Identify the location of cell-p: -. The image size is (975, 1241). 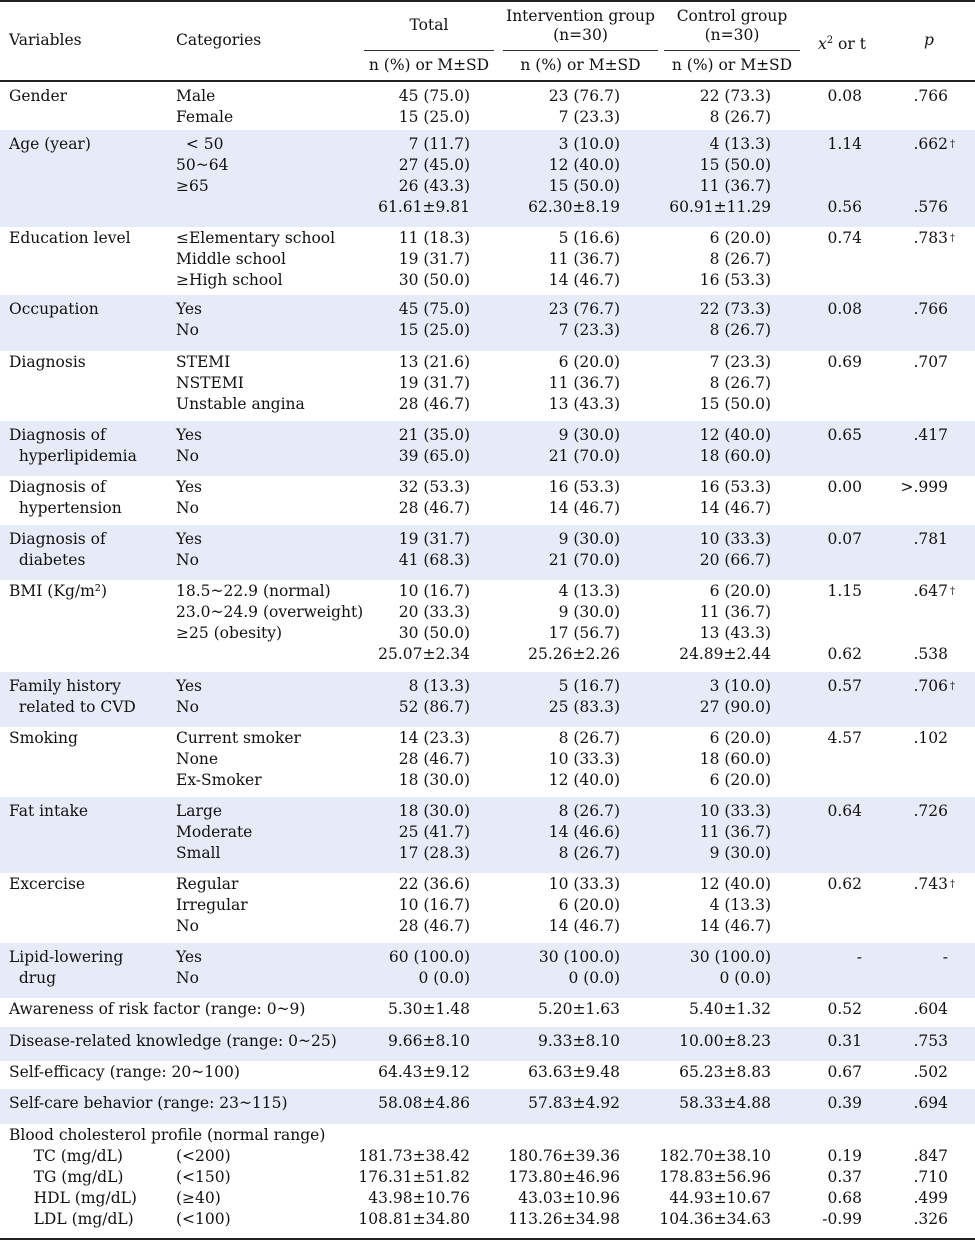
(945, 957).